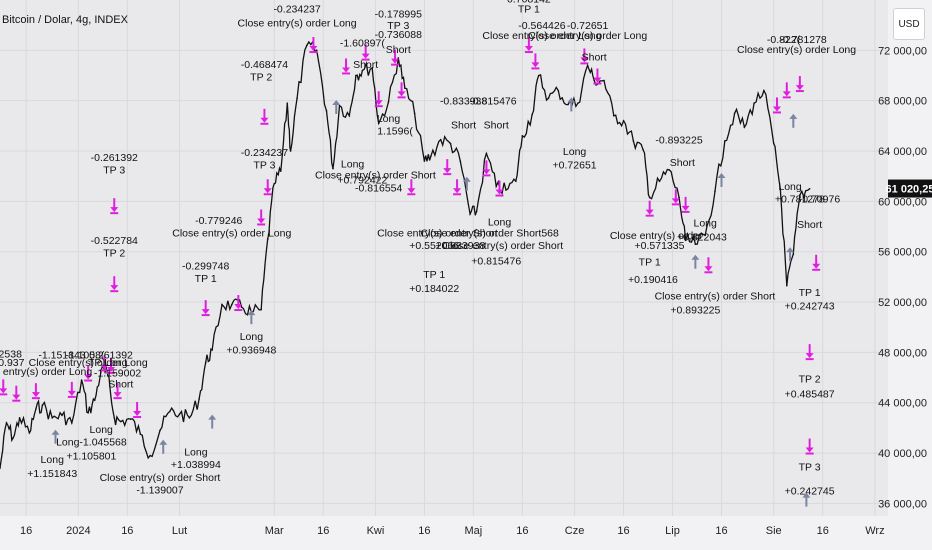  I want to click on trade-annotation: -0.833938, so click(463, 101).